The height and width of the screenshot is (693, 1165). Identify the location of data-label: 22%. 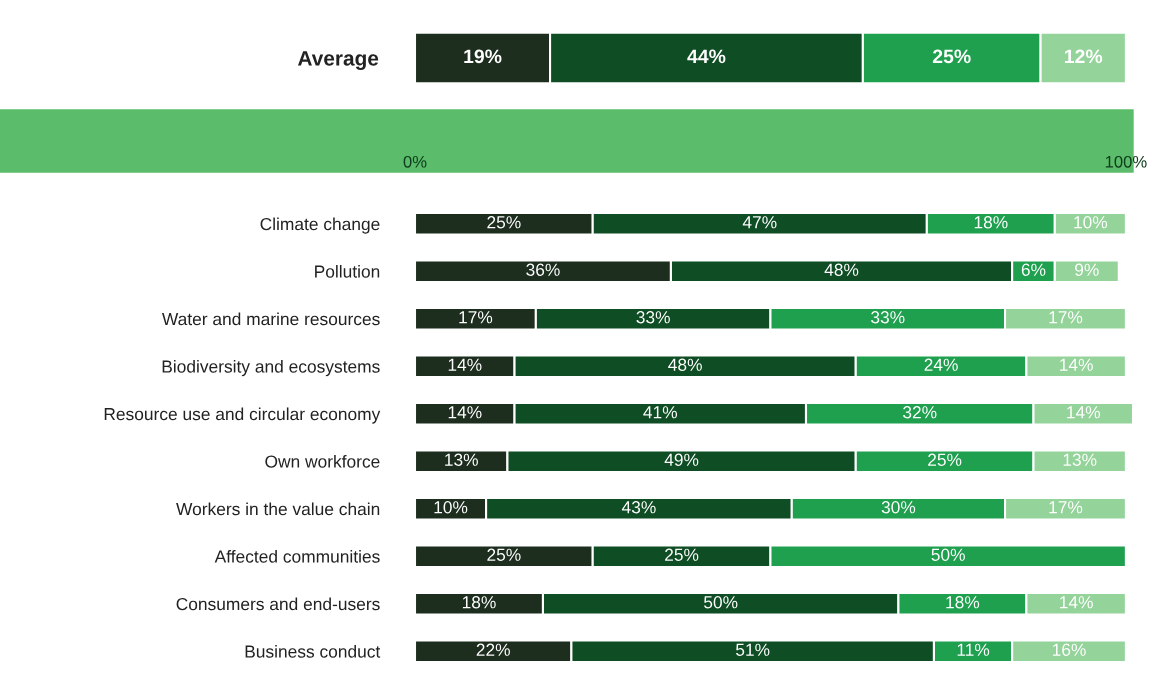
(493, 649).